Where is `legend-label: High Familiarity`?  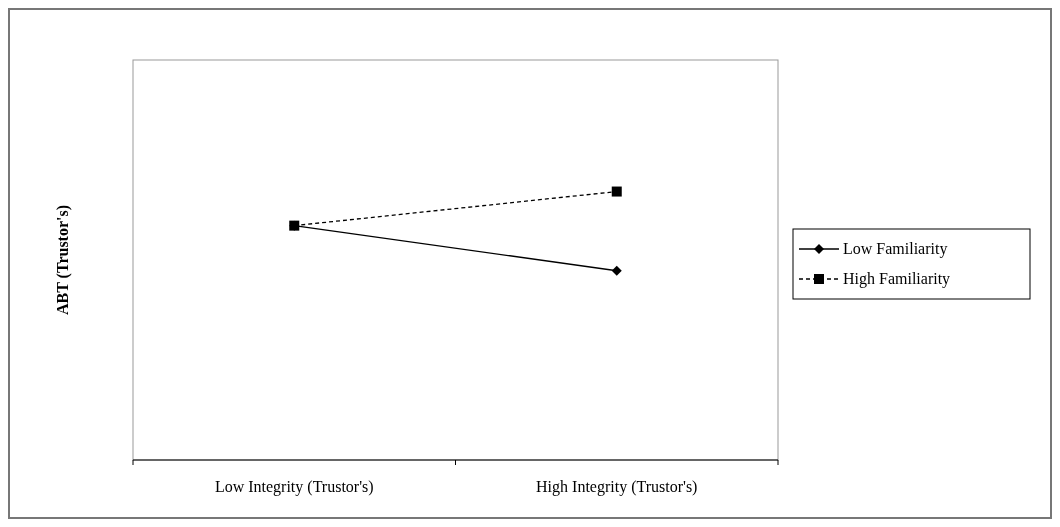
legend-label: High Familiarity is located at coordinates (897, 279).